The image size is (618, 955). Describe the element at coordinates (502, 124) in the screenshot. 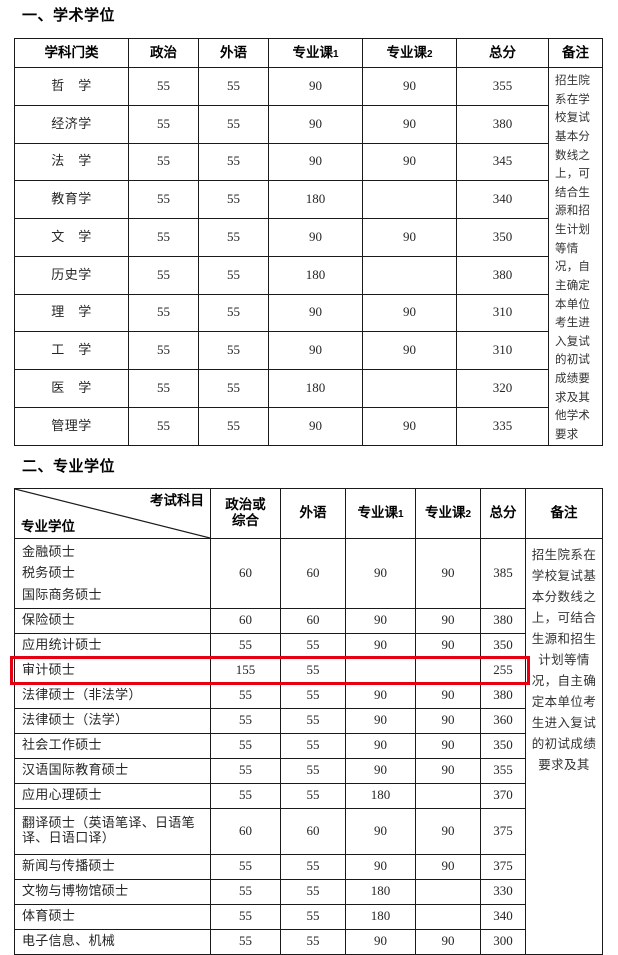

I see `cell-total-score: 380` at that location.